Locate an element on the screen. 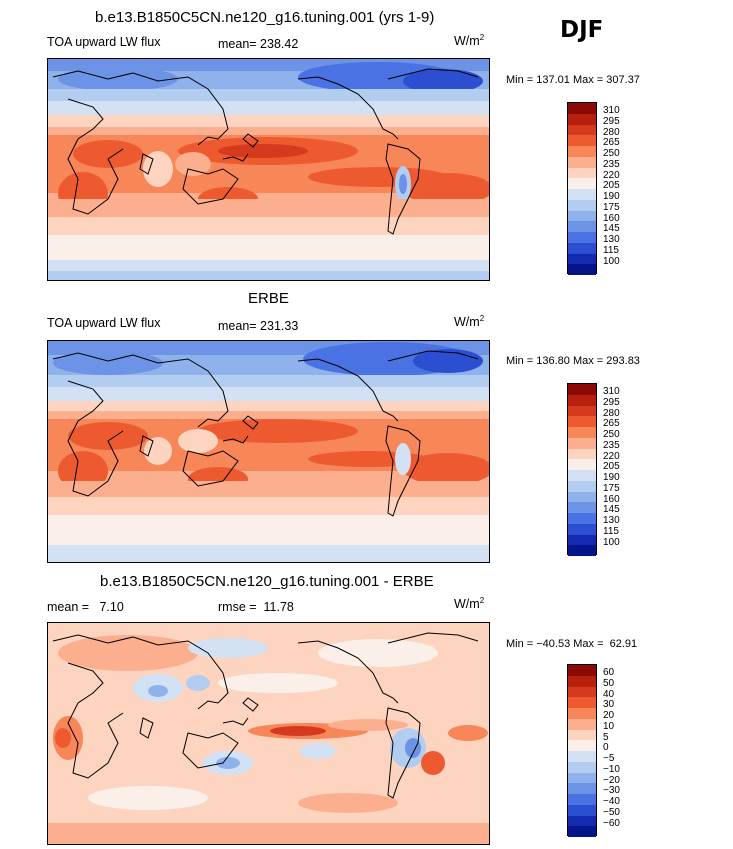 Image resolution: width=733 pixels, height=849 pixels. panel3-tick: 20 is located at coordinates (609, 715).